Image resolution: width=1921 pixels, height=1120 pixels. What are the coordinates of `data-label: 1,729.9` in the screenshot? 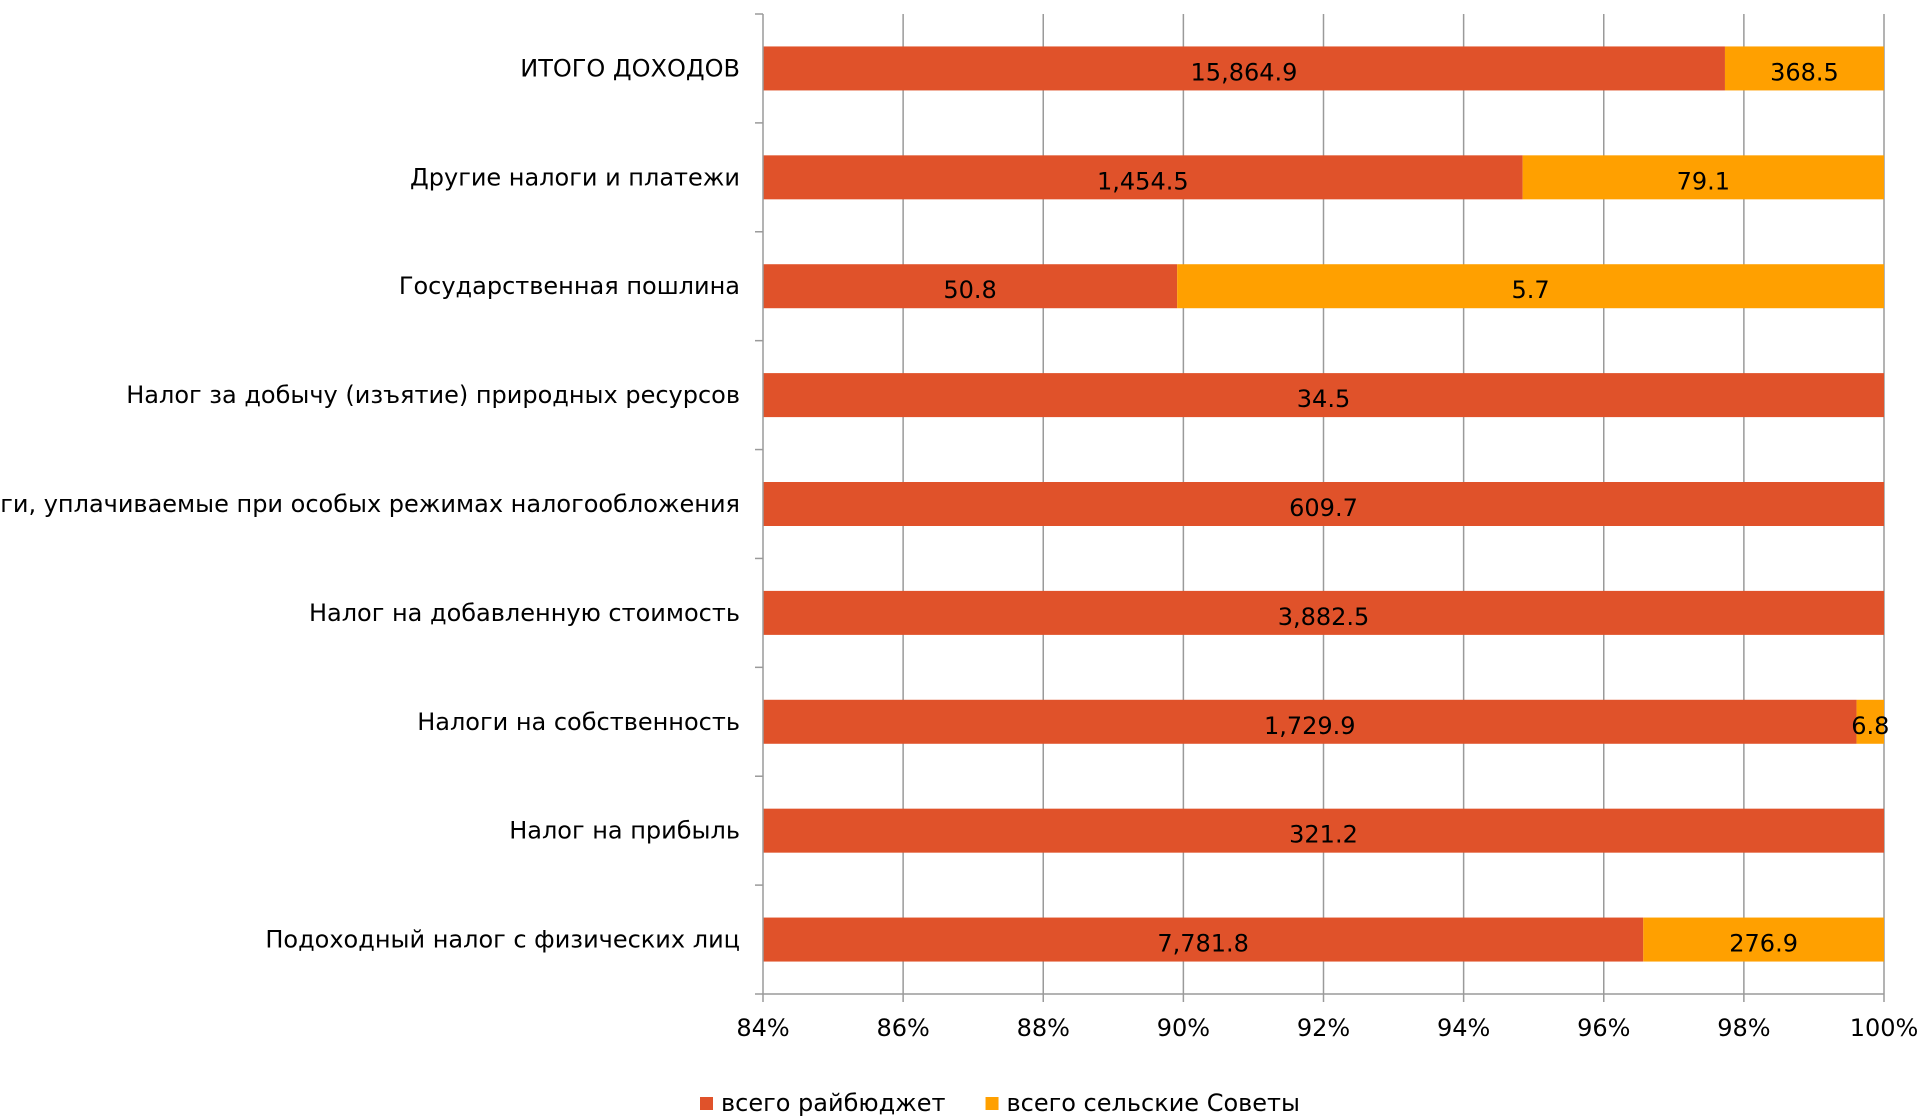 It's located at (1310, 726).